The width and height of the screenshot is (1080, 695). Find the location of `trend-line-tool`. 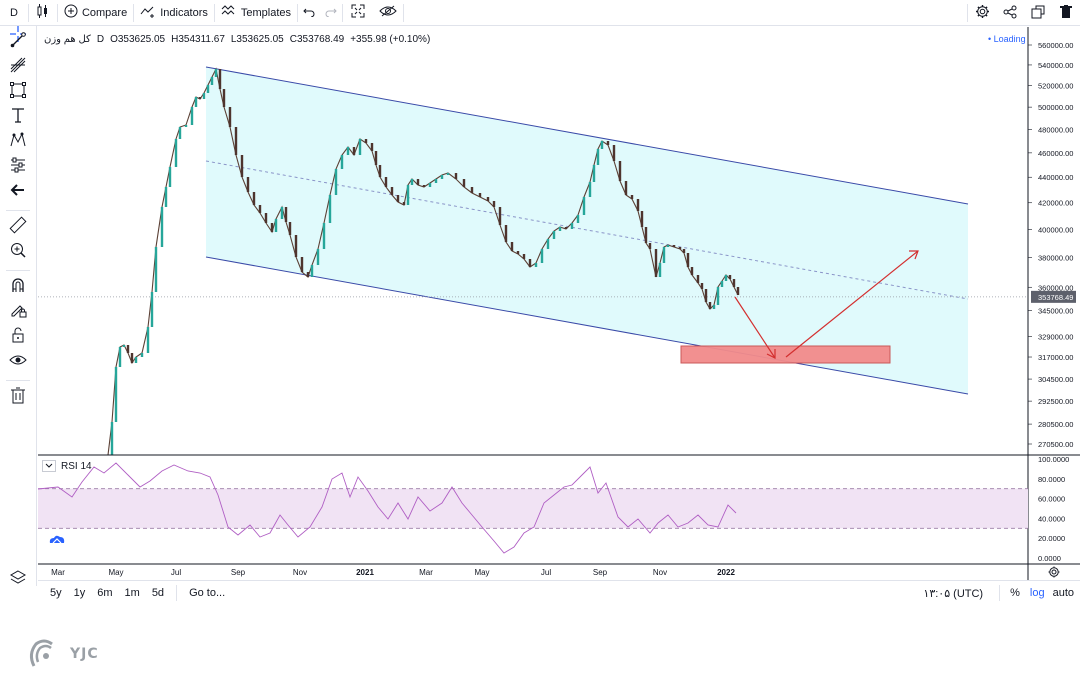

trend-line-tool is located at coordinates (18, 42).